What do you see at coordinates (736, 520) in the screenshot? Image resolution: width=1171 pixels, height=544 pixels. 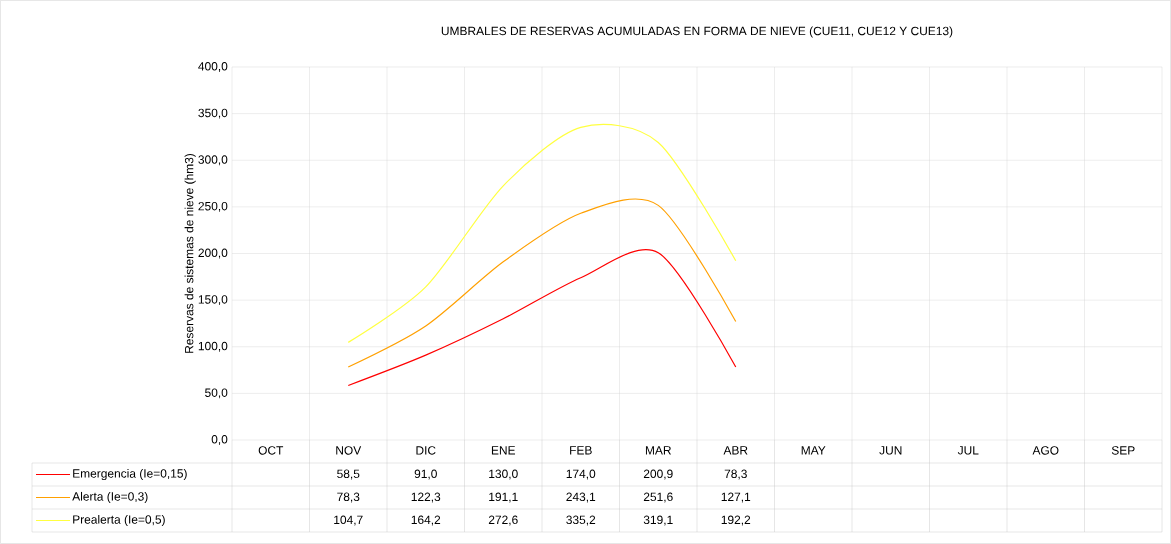 I see `data-label: 192,2` at bounding box center [736, 520].